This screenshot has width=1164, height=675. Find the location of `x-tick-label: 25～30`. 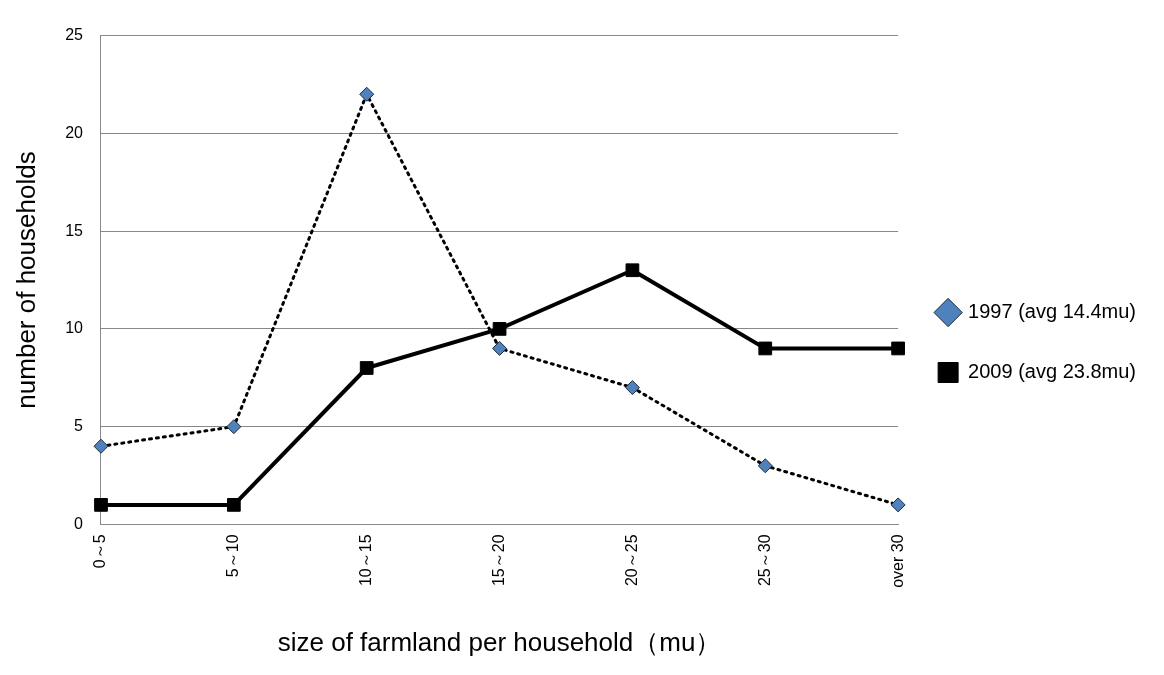

x-tick-label: 25～30 is located at coordinates (764, 560).